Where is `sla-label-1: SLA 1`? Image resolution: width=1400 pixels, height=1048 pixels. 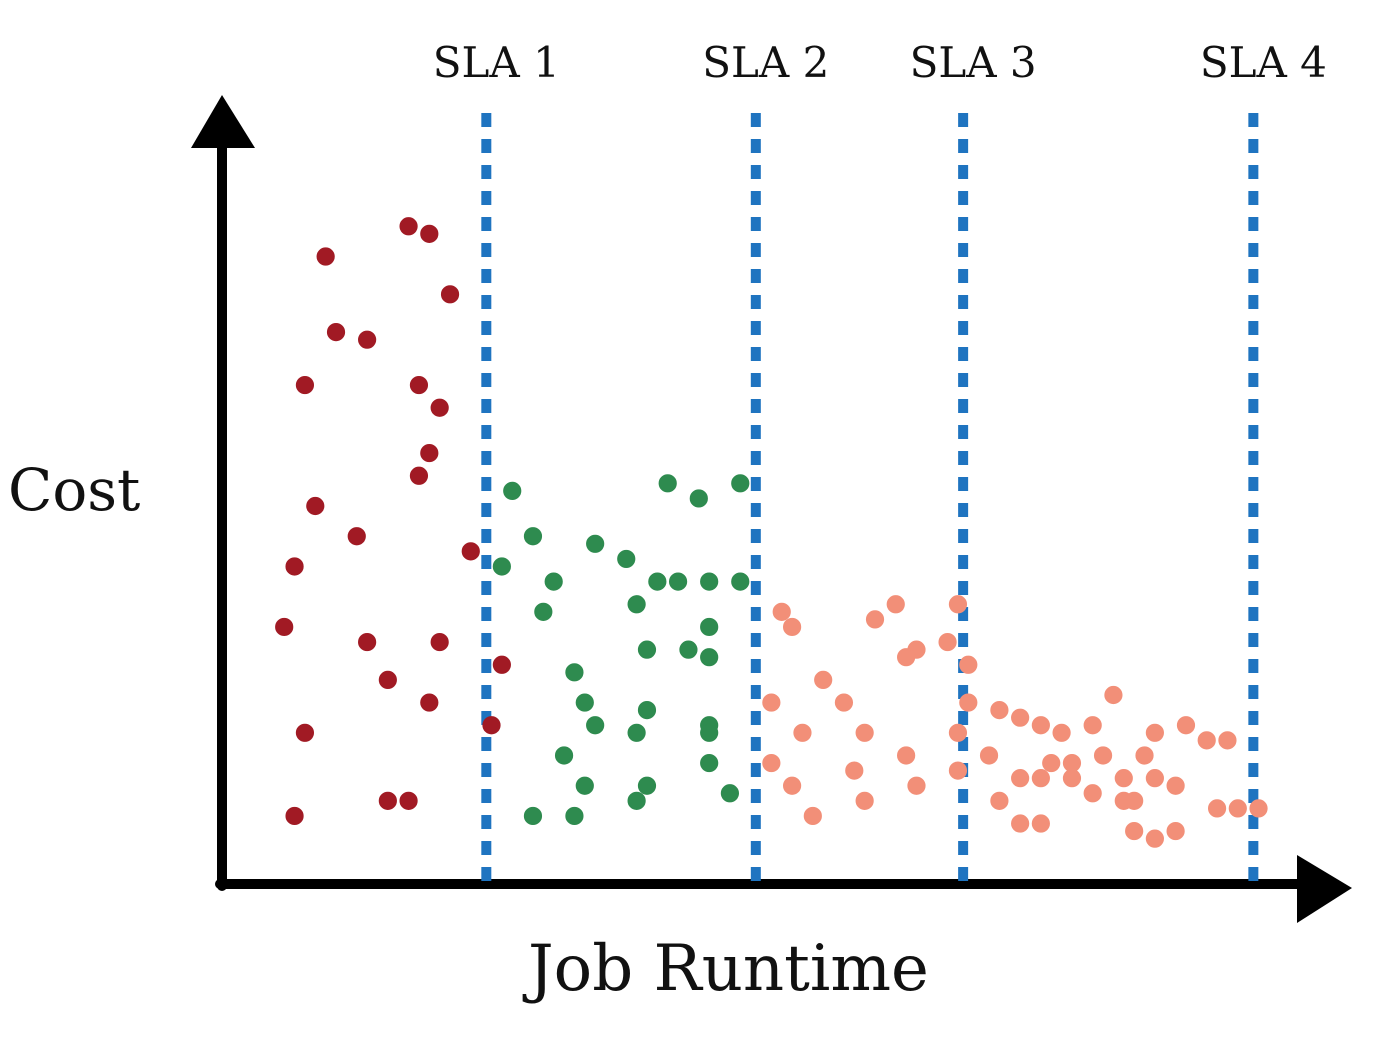 sla-label-1: SLA 1 is located at coordinates (496, 62).